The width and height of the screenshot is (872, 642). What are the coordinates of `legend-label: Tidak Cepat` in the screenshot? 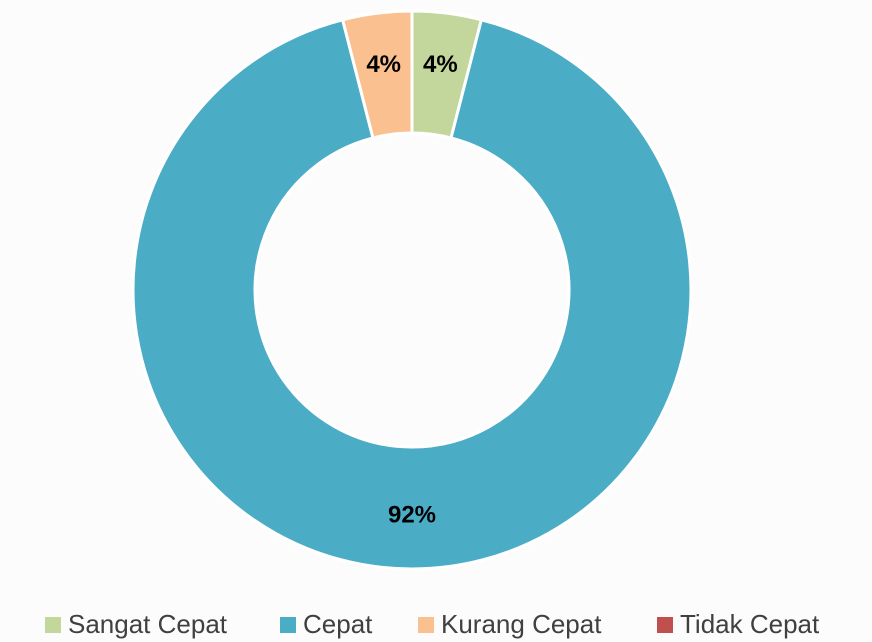 It's located at (750, 624).